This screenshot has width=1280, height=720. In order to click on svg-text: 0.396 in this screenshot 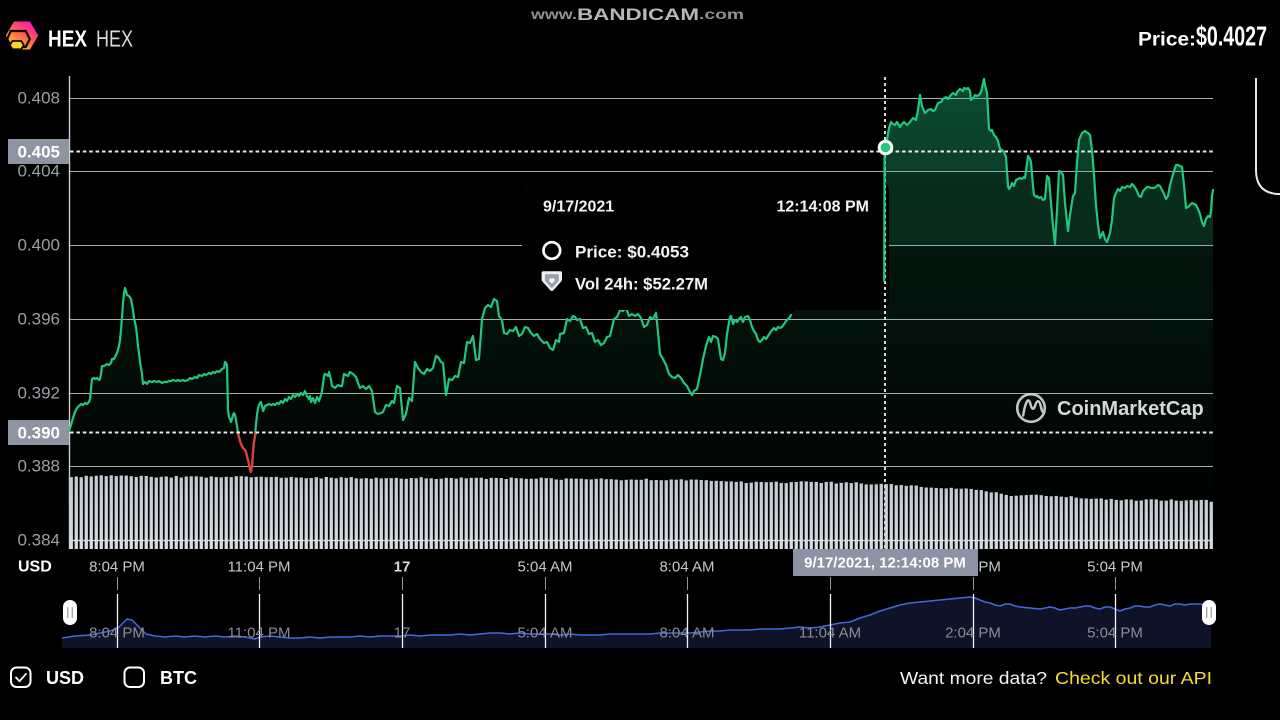, I will do `click(38, 319)`.